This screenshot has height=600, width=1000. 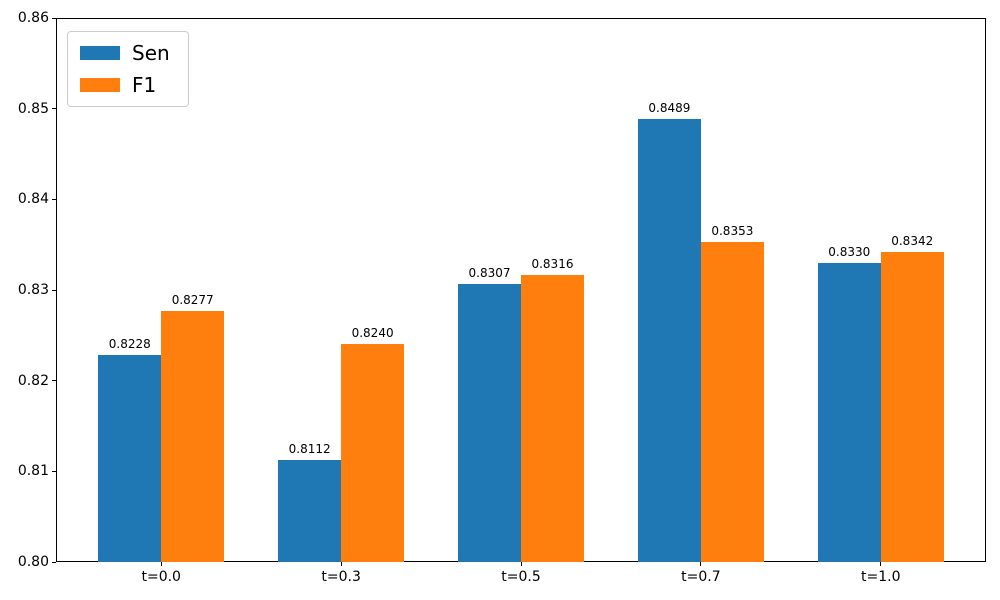 I want to click on bar-value-label: 0.8330, so click(x=849, y=251).